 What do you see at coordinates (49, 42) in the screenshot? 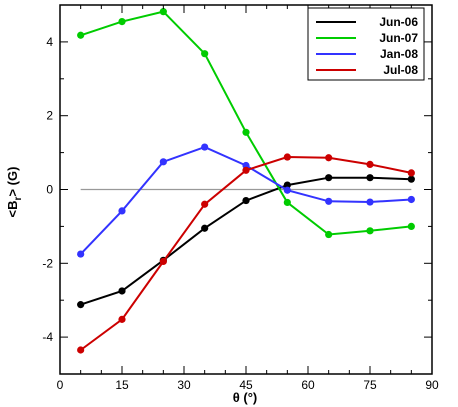
I see `y-tick-label: 4` at bounding box center [49, 42].